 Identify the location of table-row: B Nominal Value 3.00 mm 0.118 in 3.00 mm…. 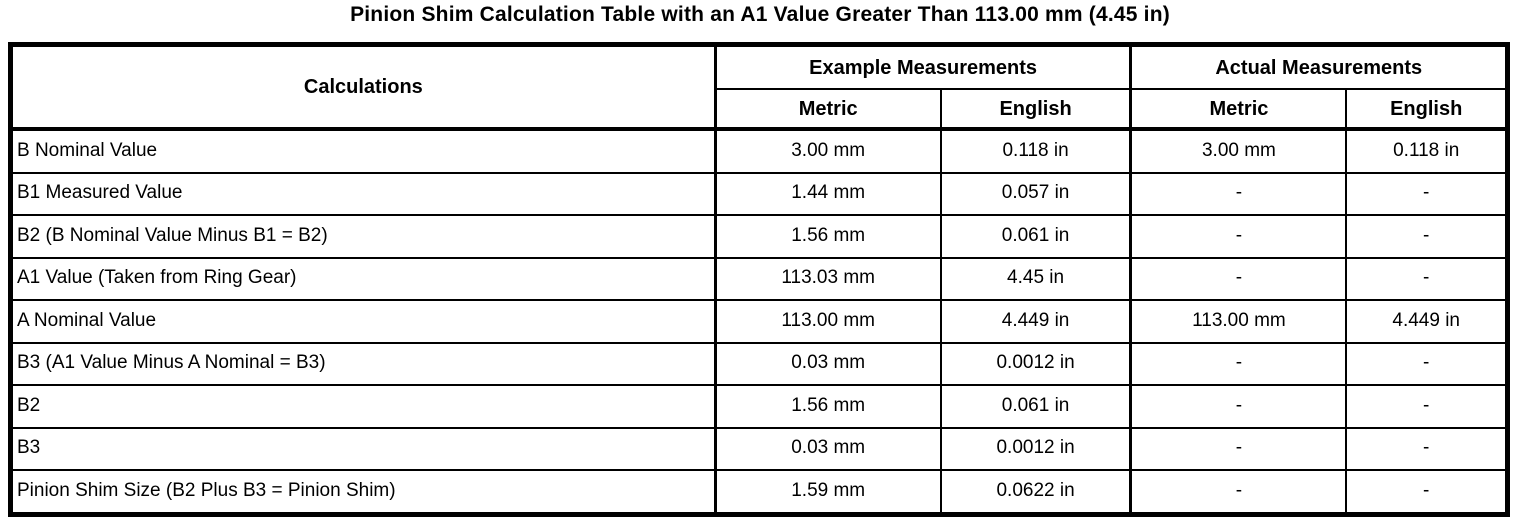
(759, 151).